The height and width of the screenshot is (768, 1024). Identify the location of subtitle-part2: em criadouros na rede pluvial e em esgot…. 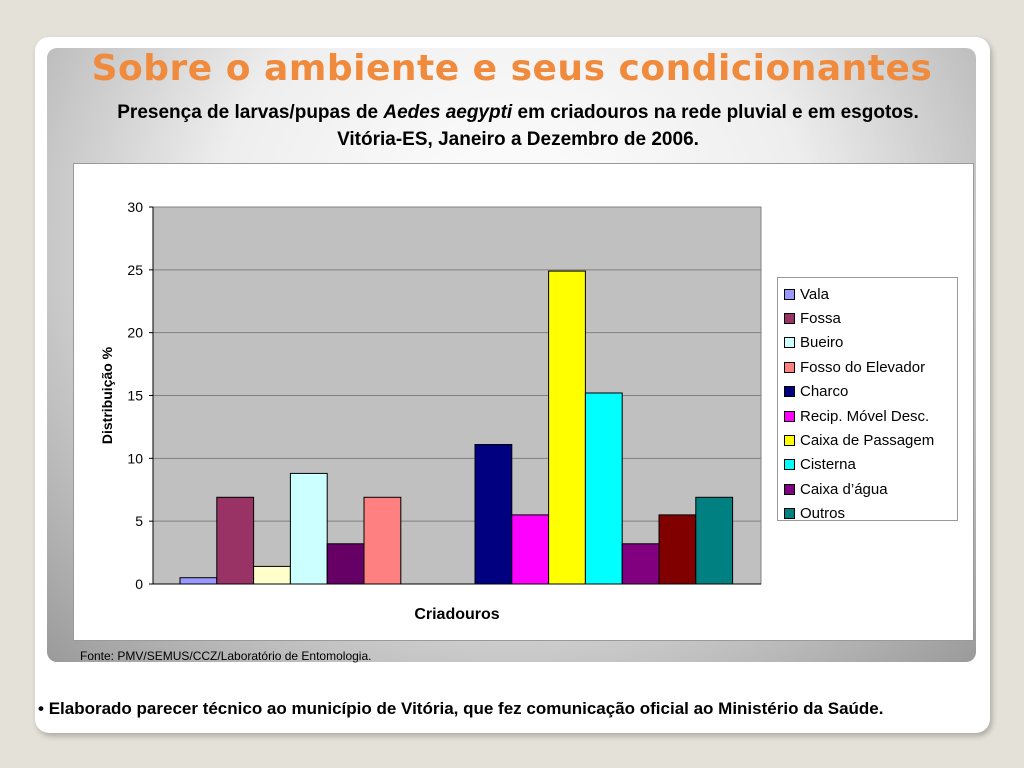
(715, 112).